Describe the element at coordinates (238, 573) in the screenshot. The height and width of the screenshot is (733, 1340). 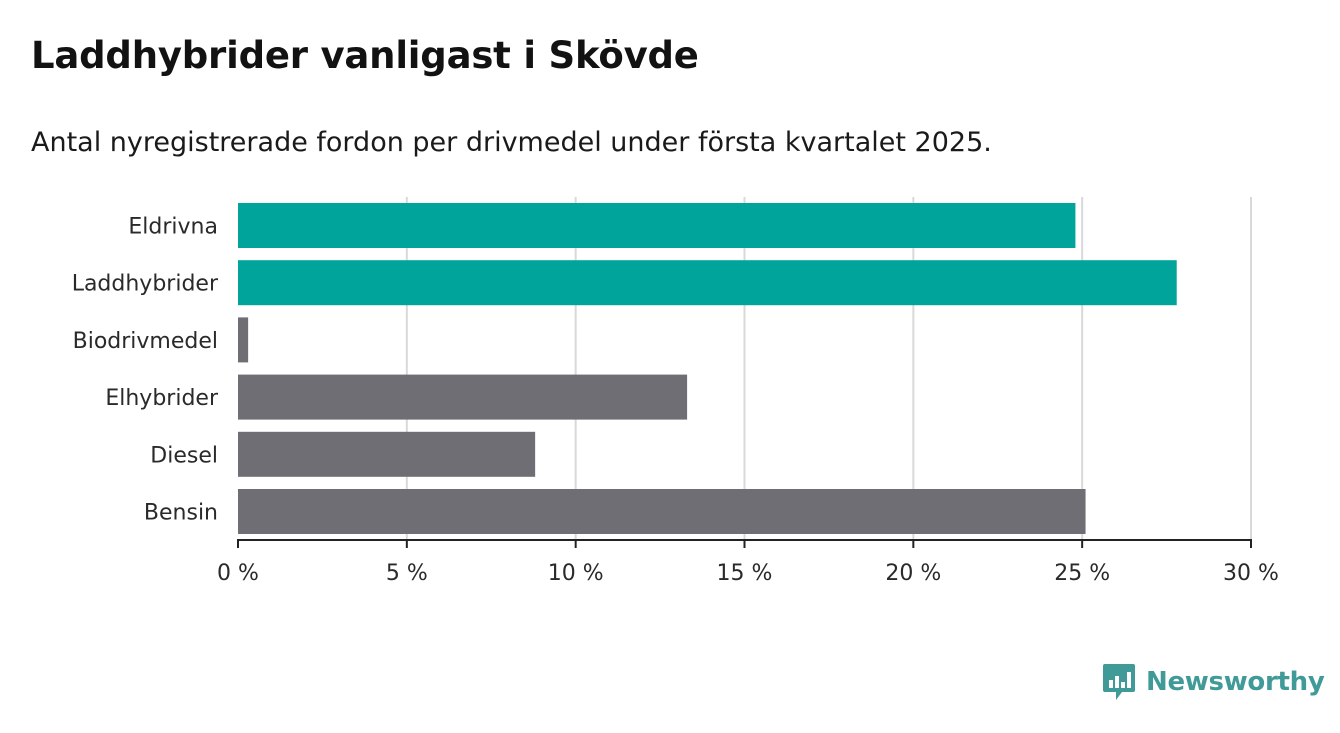
I see `x-tick-label-0: 0 %` at that location.